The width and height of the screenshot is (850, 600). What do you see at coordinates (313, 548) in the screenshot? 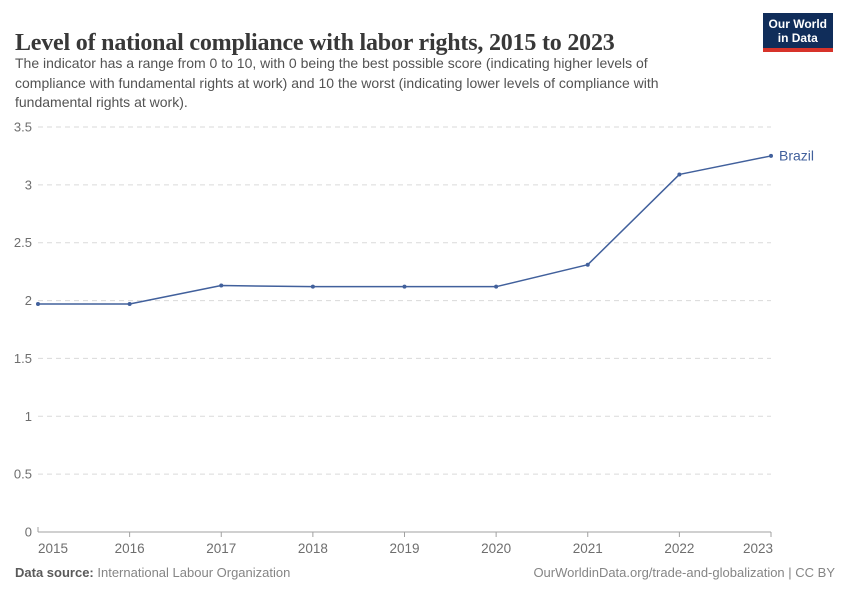
I see `x-tick-label-2018: 2018` at bounding box center [313, 548].